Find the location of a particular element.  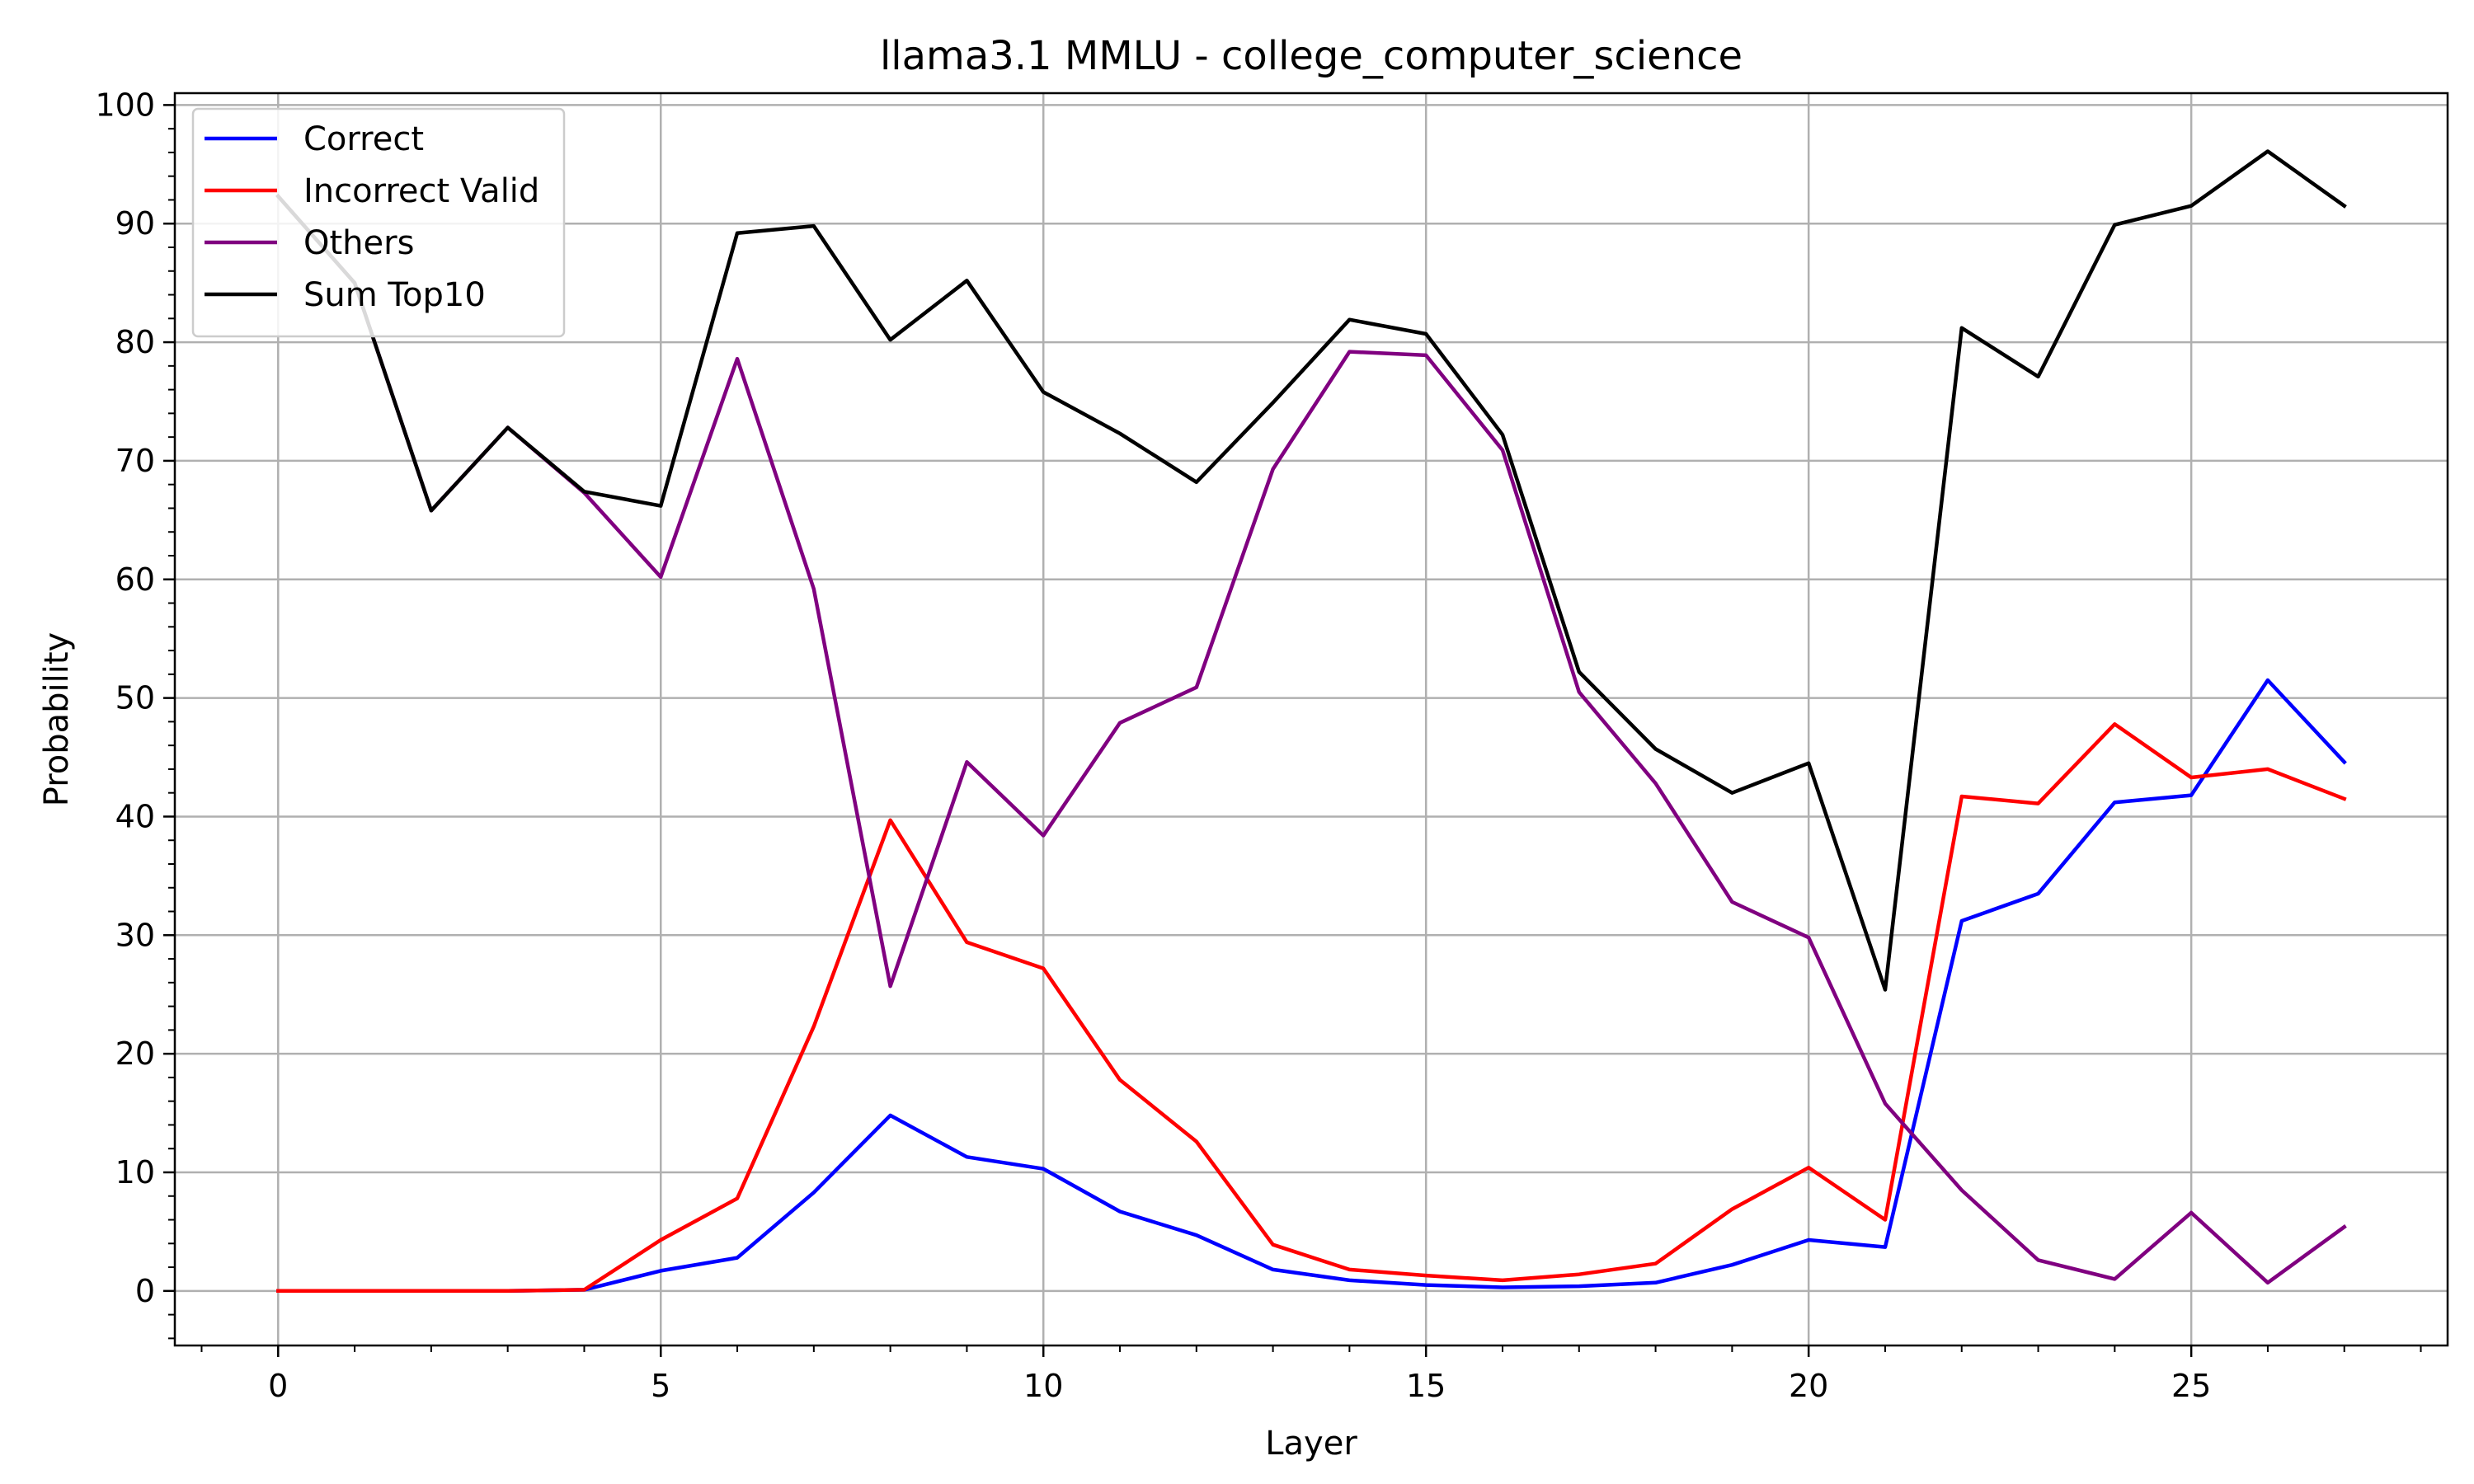

chart-title: llama3.1 MMLU - college_computer_science is located at coordinates (1311, 56).